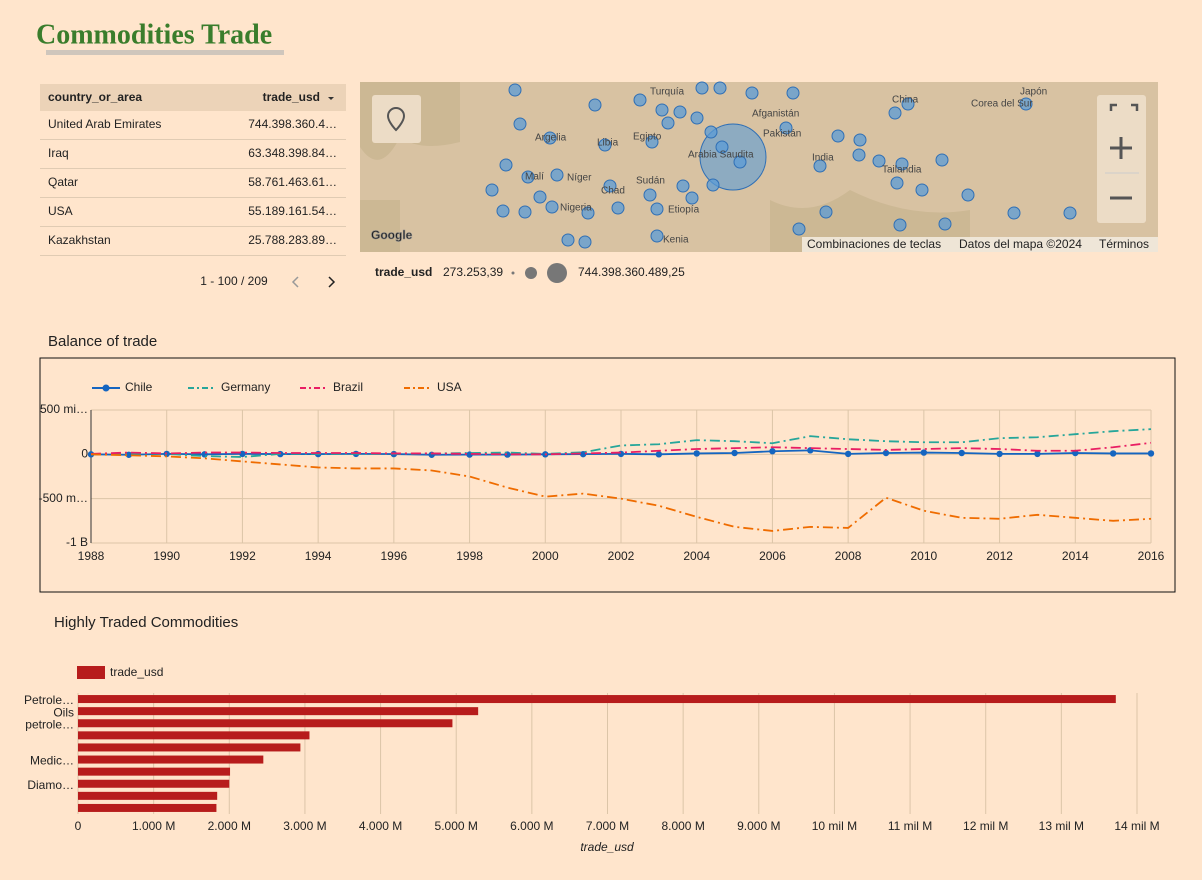 This screenshot has height=880, width=1202. I want to click on fullscreen-icon, so click(1124, 107).